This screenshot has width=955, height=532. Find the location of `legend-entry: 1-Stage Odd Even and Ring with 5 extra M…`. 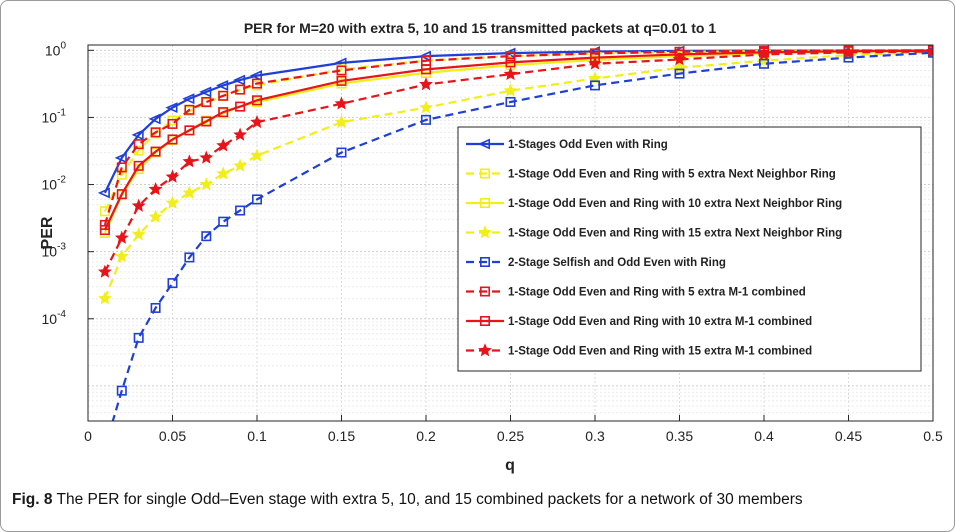

legend-entry: 1-Stage Odd Even and Ring with 5 extra M… is located at coordinates (636, 292).